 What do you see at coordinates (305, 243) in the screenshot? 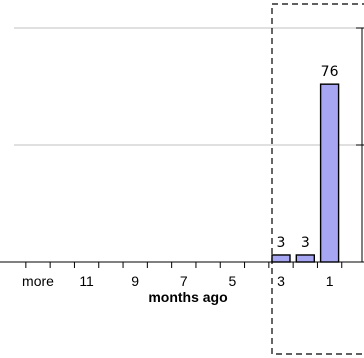
I see `data-label-2: 3` at bounding box center [305, 243].